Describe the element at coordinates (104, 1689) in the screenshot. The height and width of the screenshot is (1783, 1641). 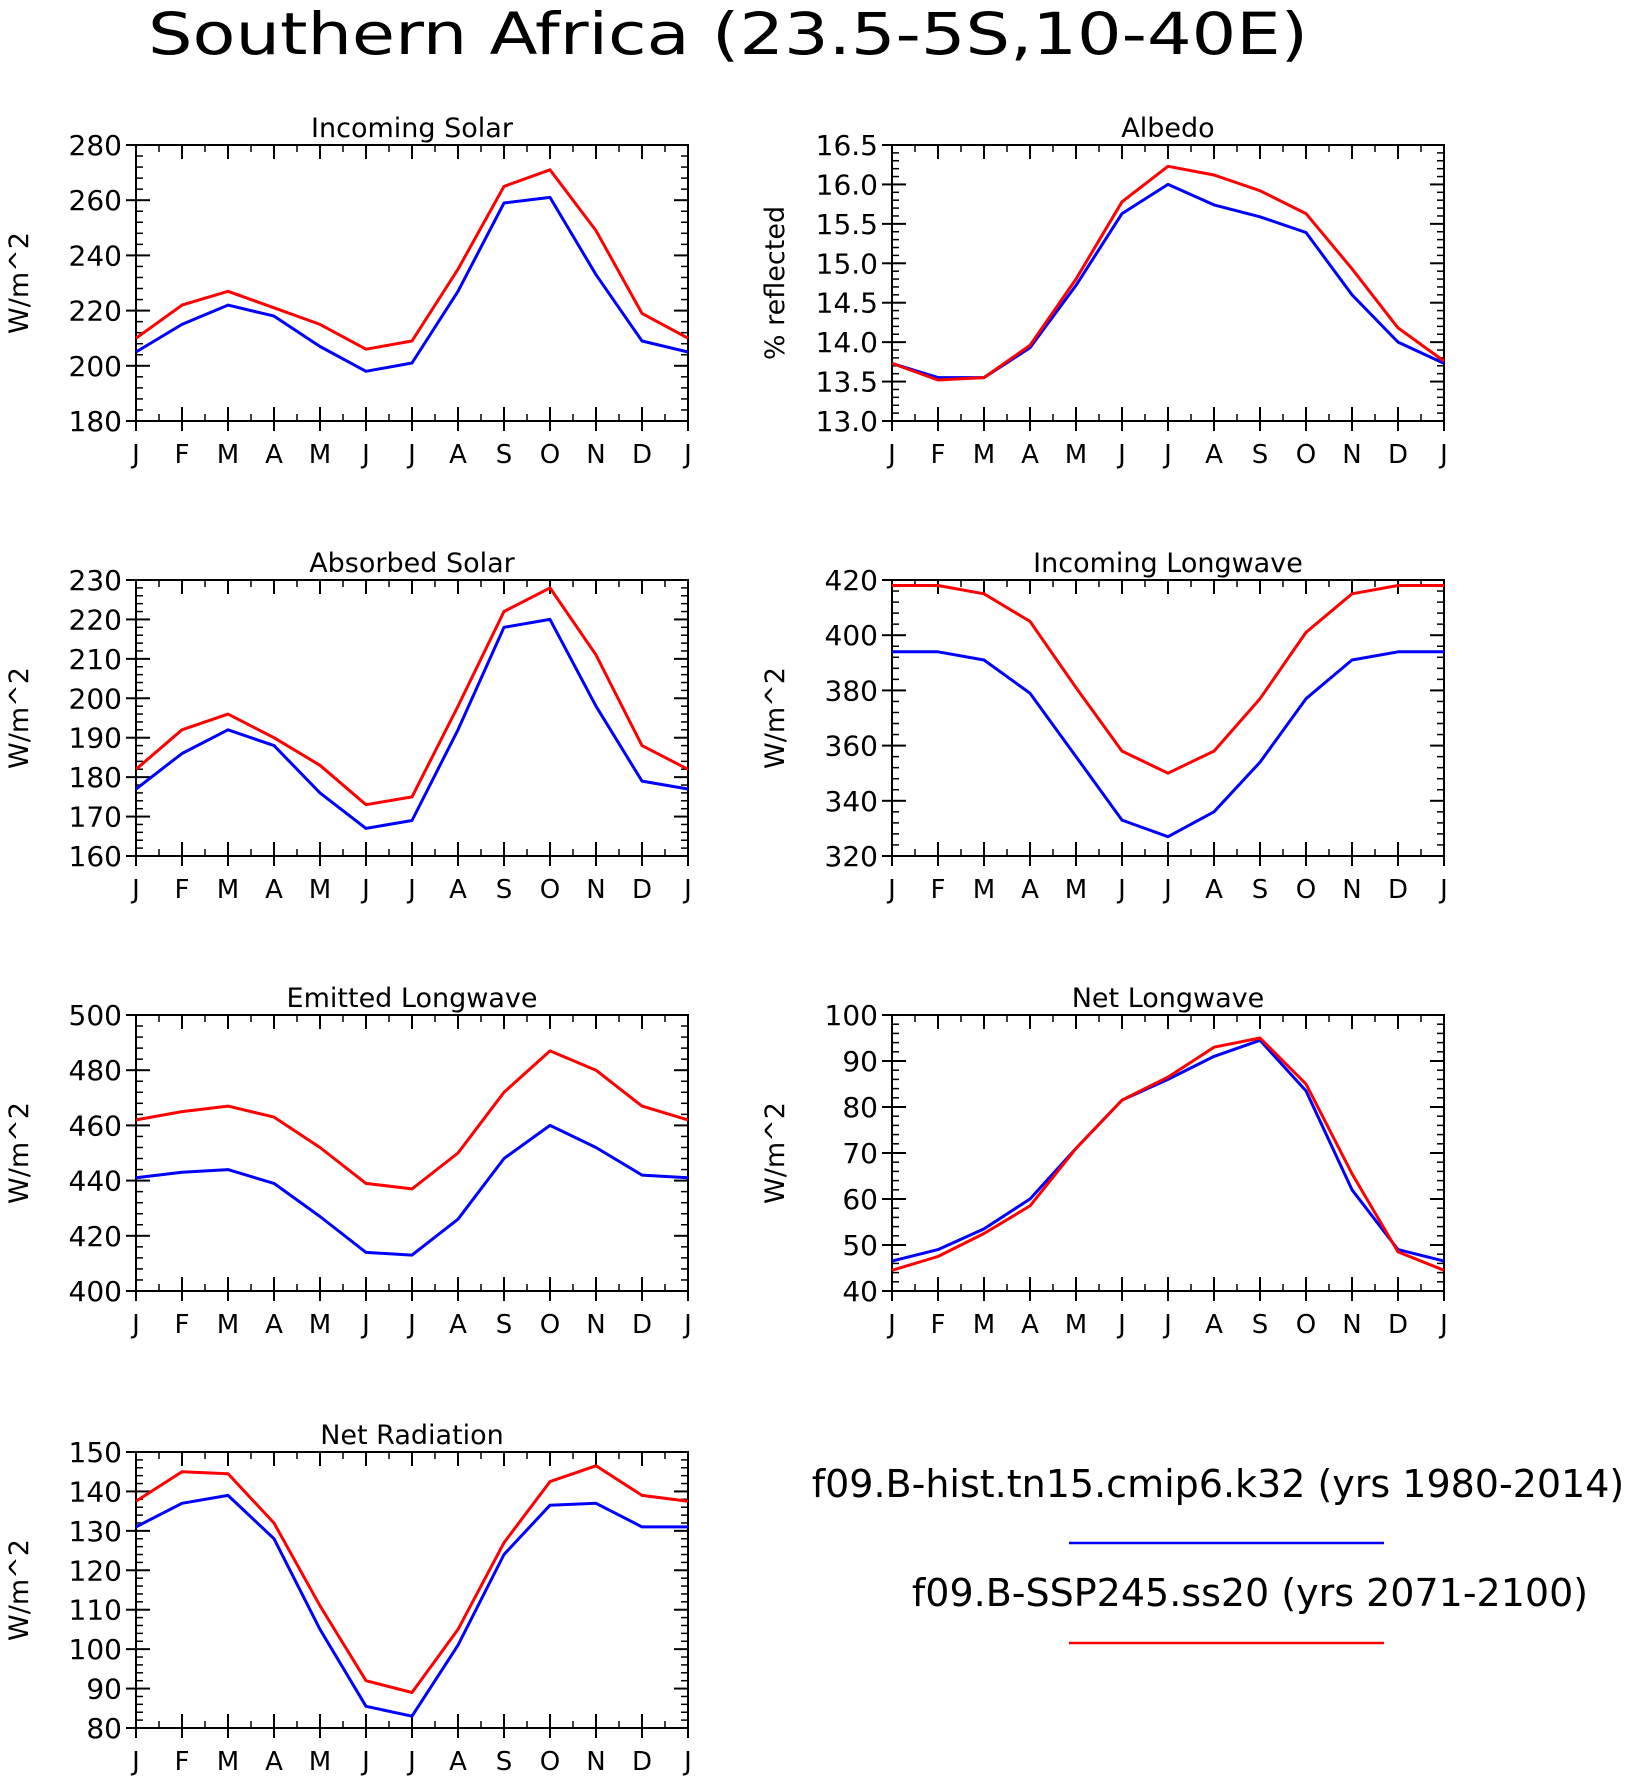
I see `y-tick-label: 90` at that location.